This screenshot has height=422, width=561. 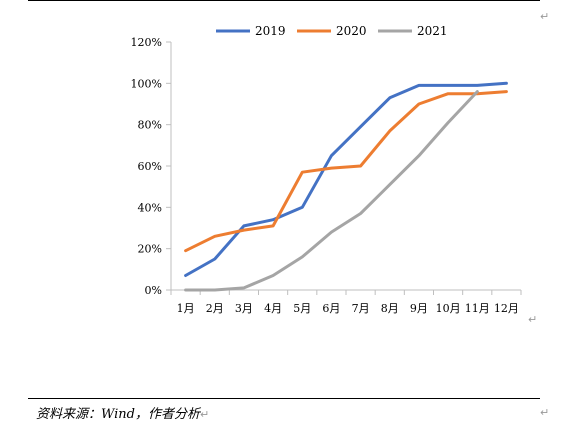 I want to click on x-tick-label: 9月, so click(x=419, y=308).